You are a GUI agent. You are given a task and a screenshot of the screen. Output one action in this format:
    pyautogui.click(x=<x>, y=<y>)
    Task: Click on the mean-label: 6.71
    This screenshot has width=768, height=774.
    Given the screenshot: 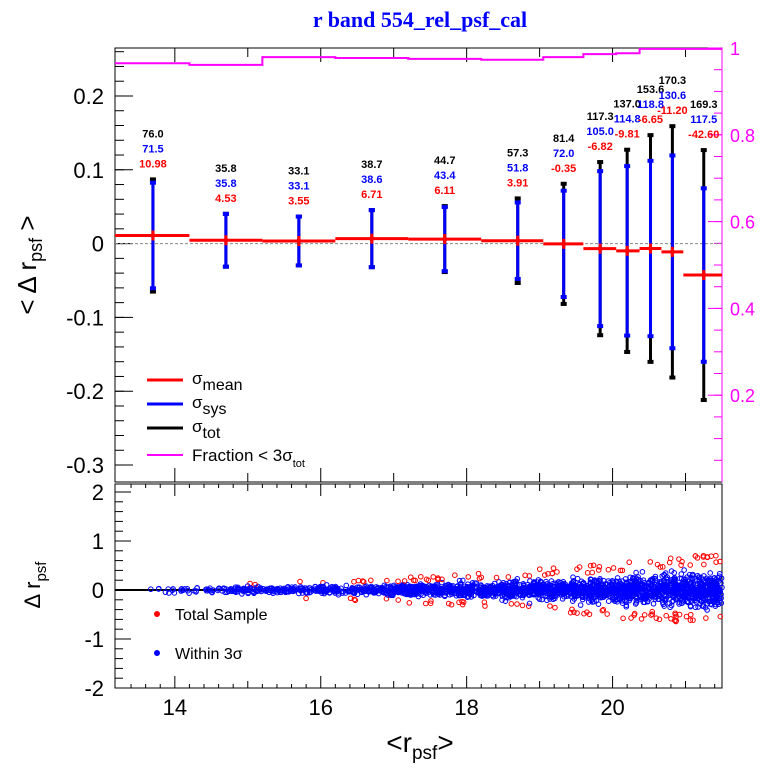 What is the action you would take?
    pyautogui.click(x=371, y=195)
    